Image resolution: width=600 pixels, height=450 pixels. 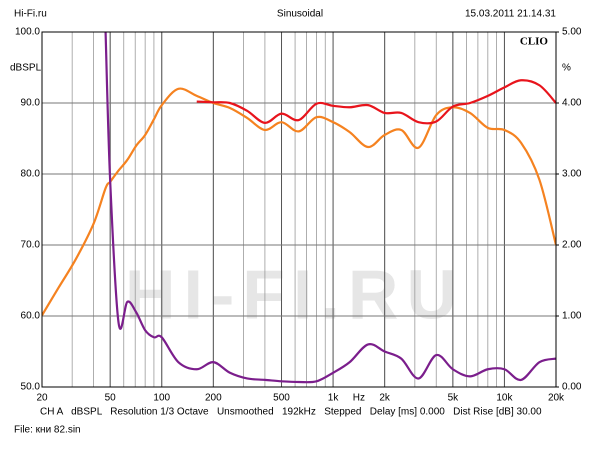 What do you see at coordinates (385, 398) in the screenshot?
I see `x-tick-label: 2k` at bounding box center [385, 398].